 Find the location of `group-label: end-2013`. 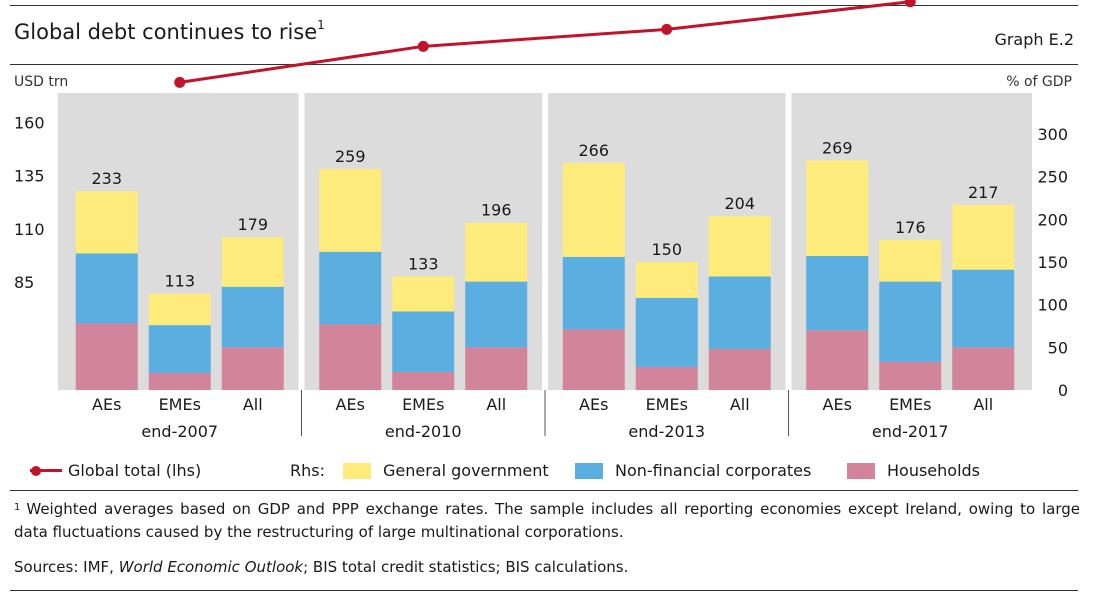

group-label: end-2013 is located at coordinates (666, 431).